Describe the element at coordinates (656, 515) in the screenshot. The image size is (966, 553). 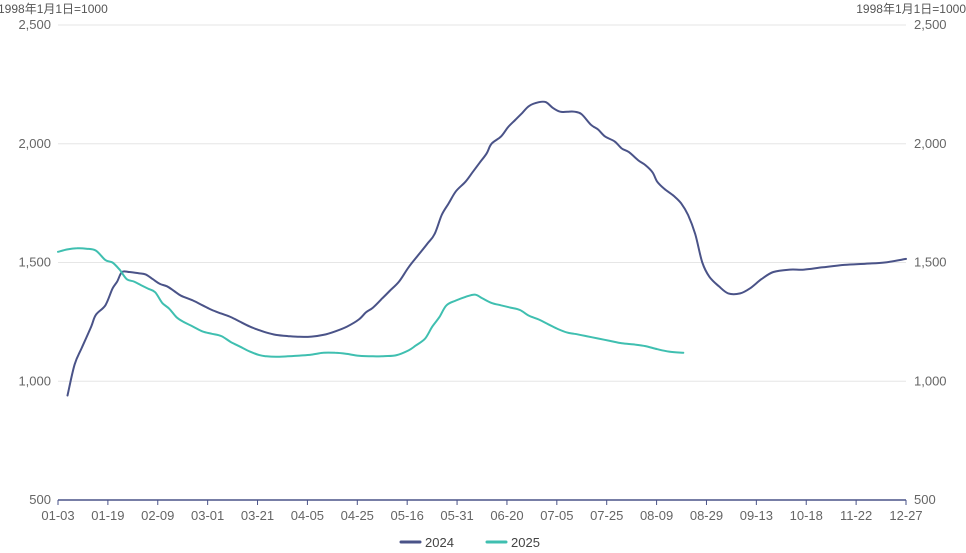
I see `x-tick-label: 08-09` at that location.